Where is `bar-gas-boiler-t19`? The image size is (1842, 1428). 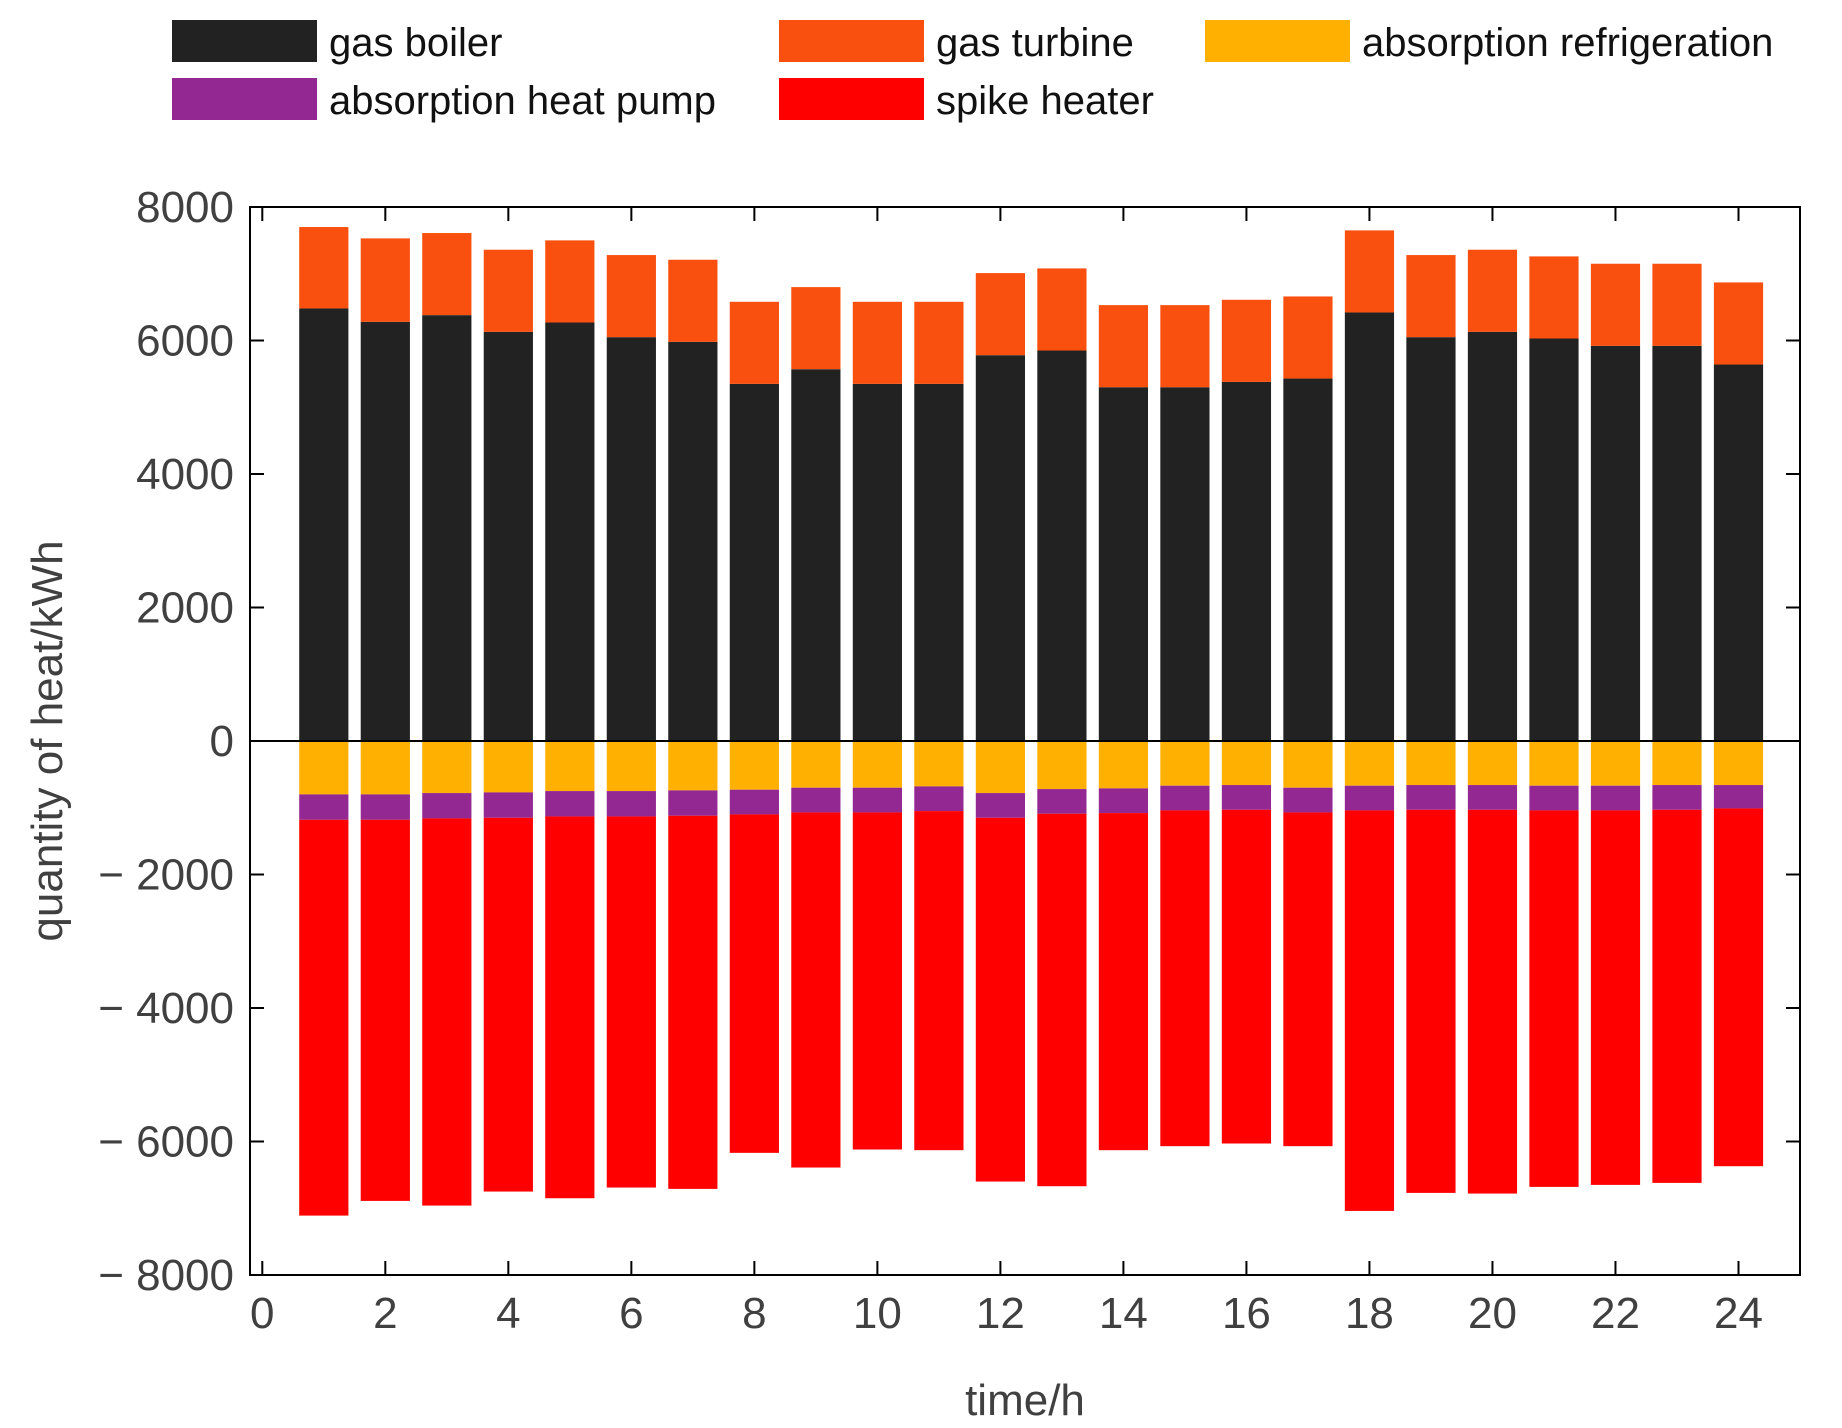 bar-gas-boiler-t19 is located at coordinates (1431, 539).